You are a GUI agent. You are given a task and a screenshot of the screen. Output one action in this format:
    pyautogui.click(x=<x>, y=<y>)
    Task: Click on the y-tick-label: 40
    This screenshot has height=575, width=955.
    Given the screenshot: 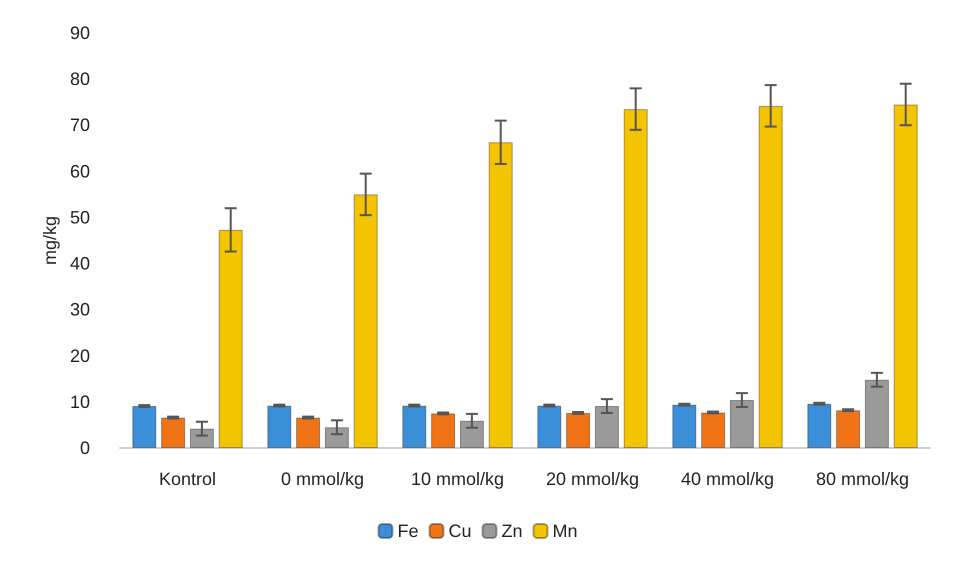 What is the action you would take?
    pyautogui.click(x=80, y=264)
    